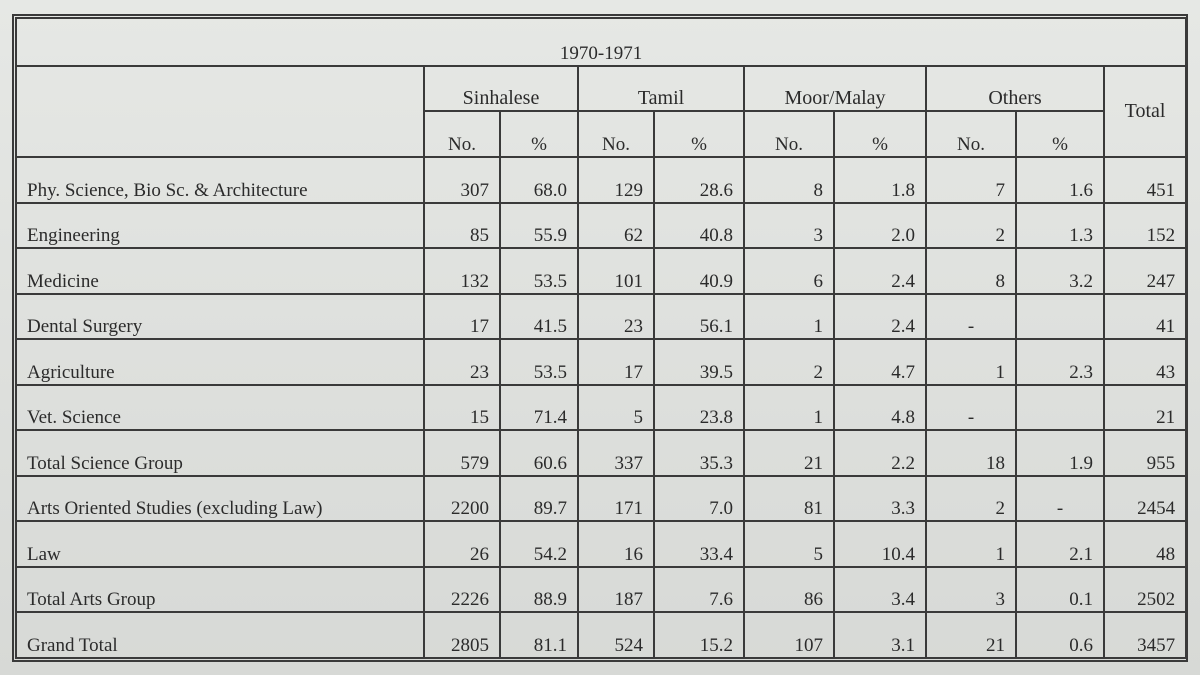 The height and width of the screenshot is (675, 1200). What do you see at coordinates (616, 544) in the screenshot?
I see `cell-tamil-no: 16` at bounding box center [616, 544].